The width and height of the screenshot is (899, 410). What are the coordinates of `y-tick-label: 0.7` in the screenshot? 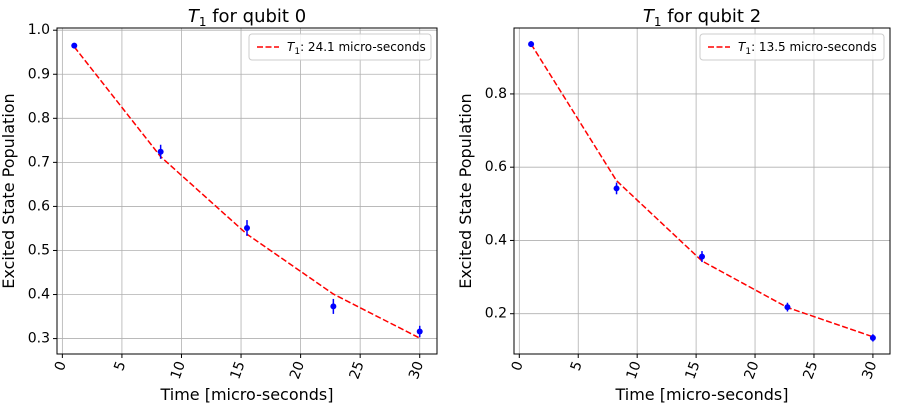 It's located at (39, 162).